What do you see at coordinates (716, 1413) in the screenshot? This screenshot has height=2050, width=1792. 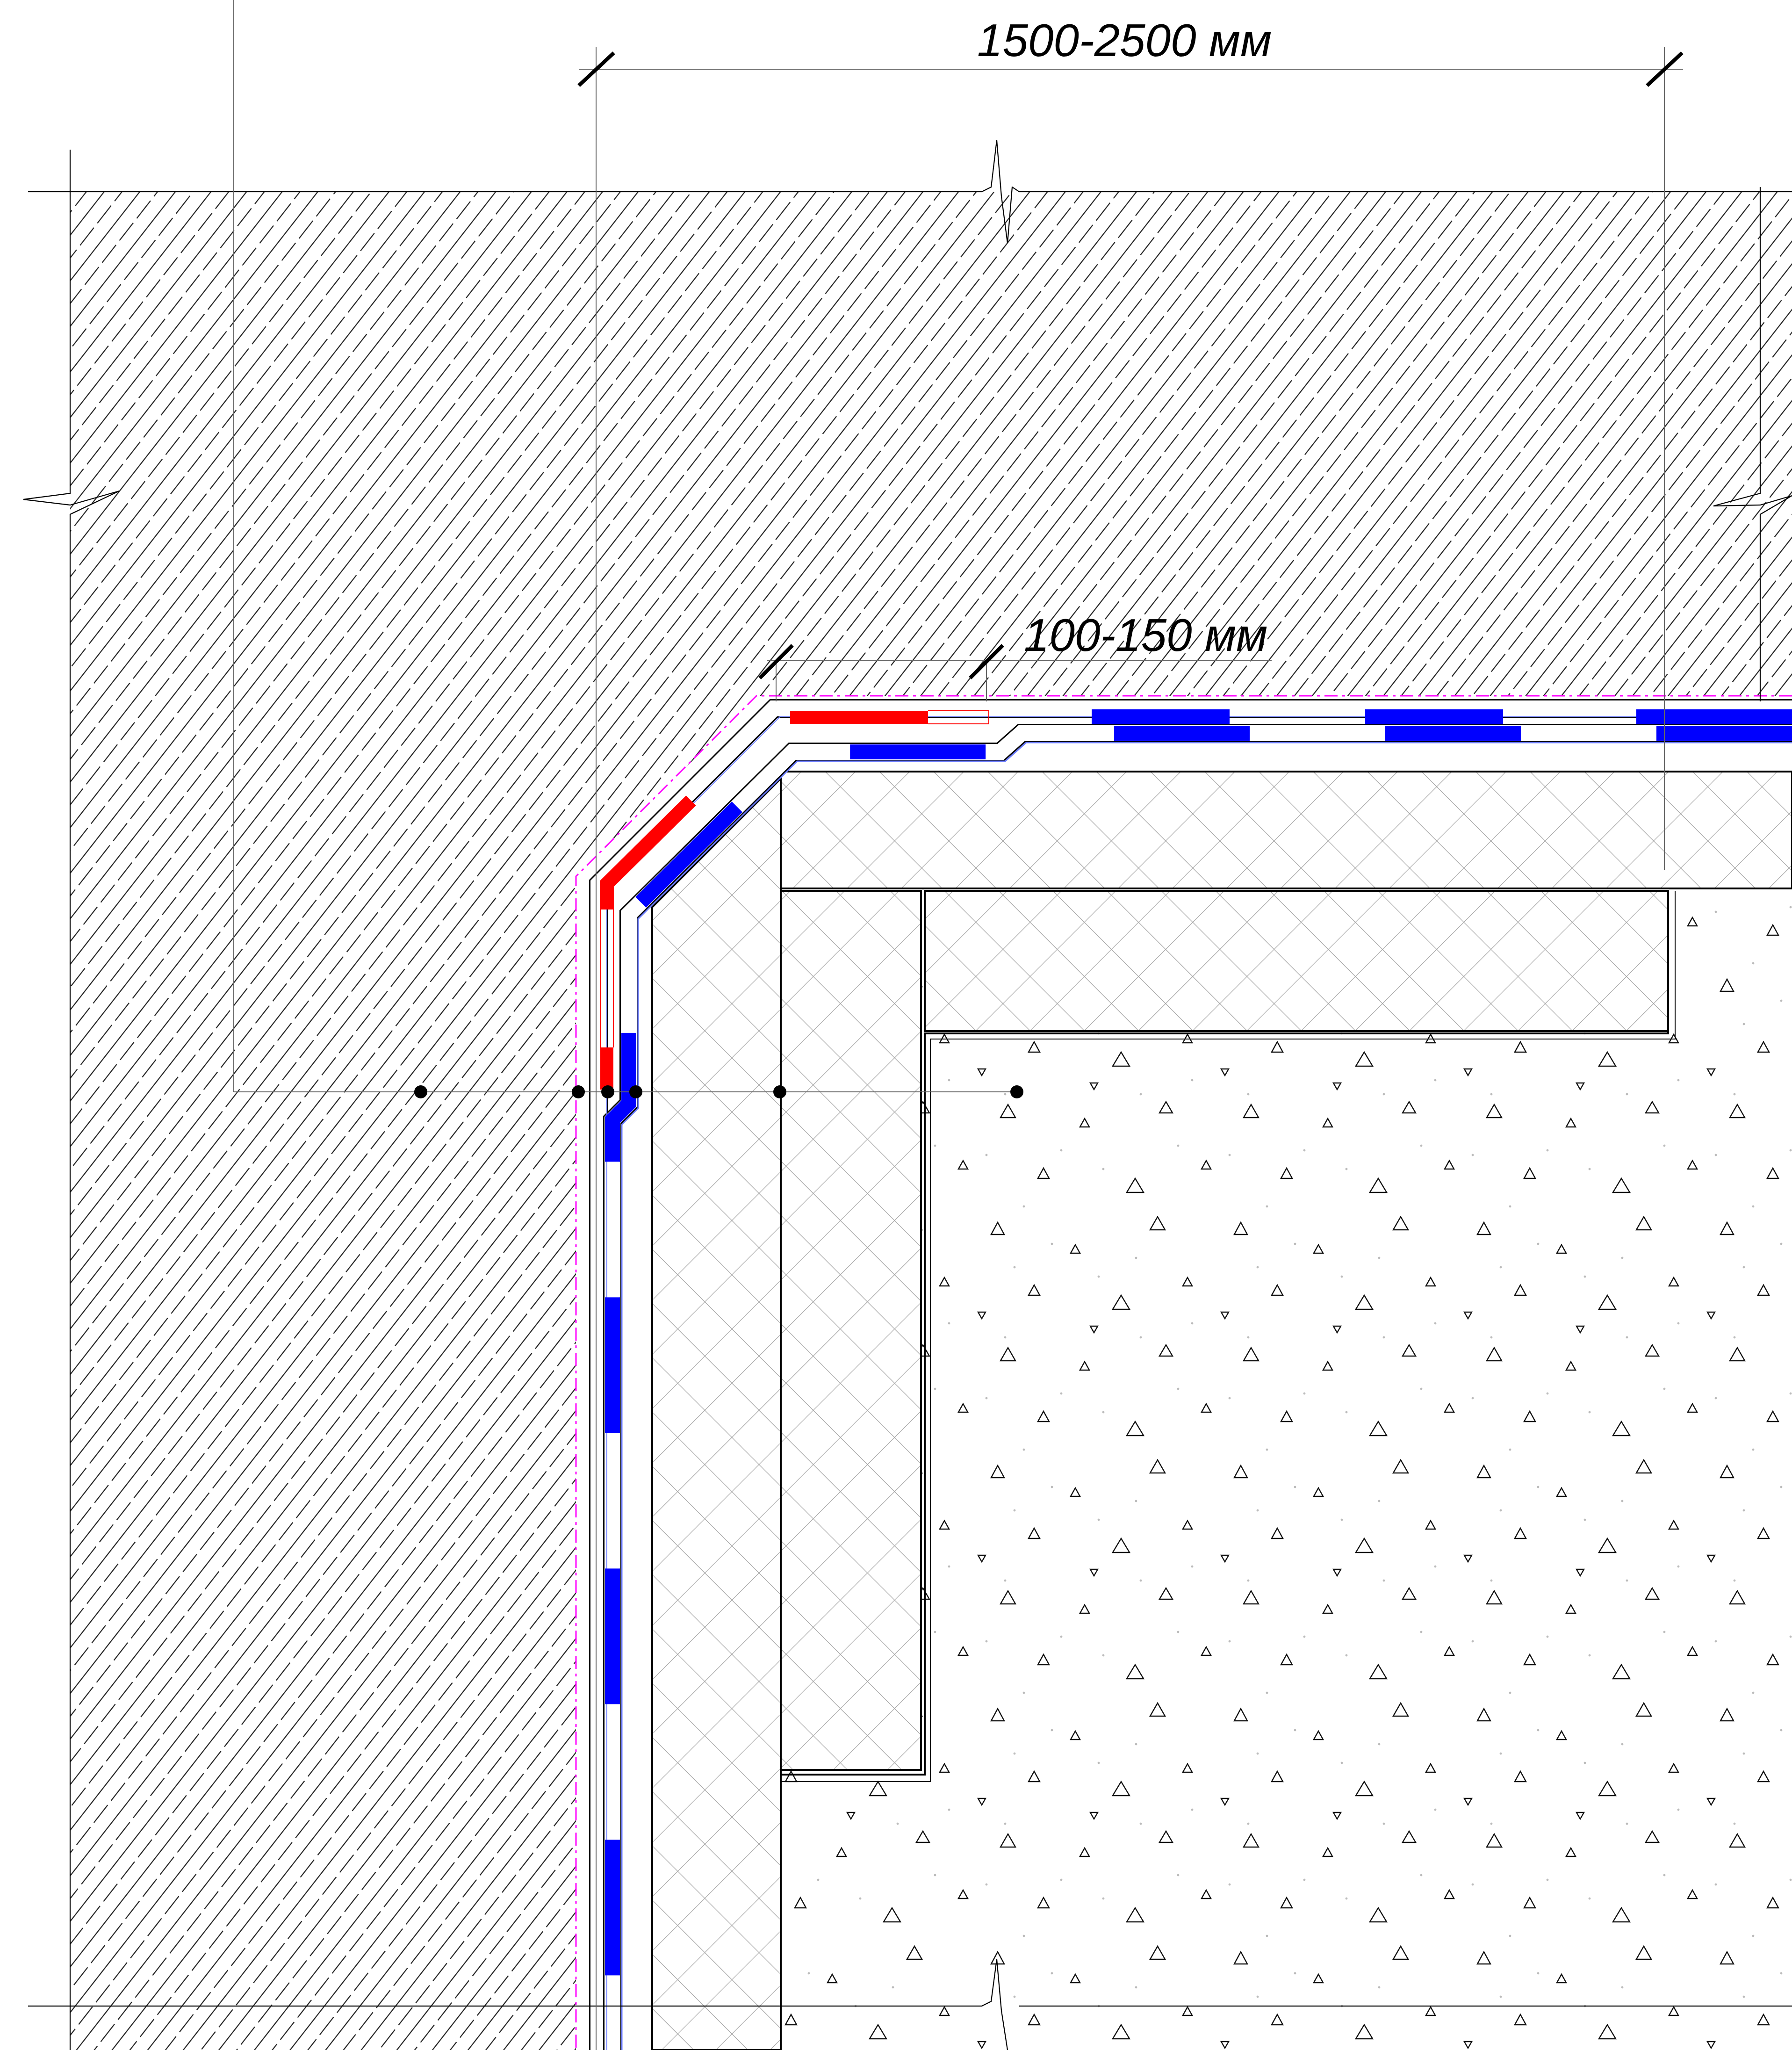 I see `insulation-wall-inner-layer` at bounding box center [716, 1413].